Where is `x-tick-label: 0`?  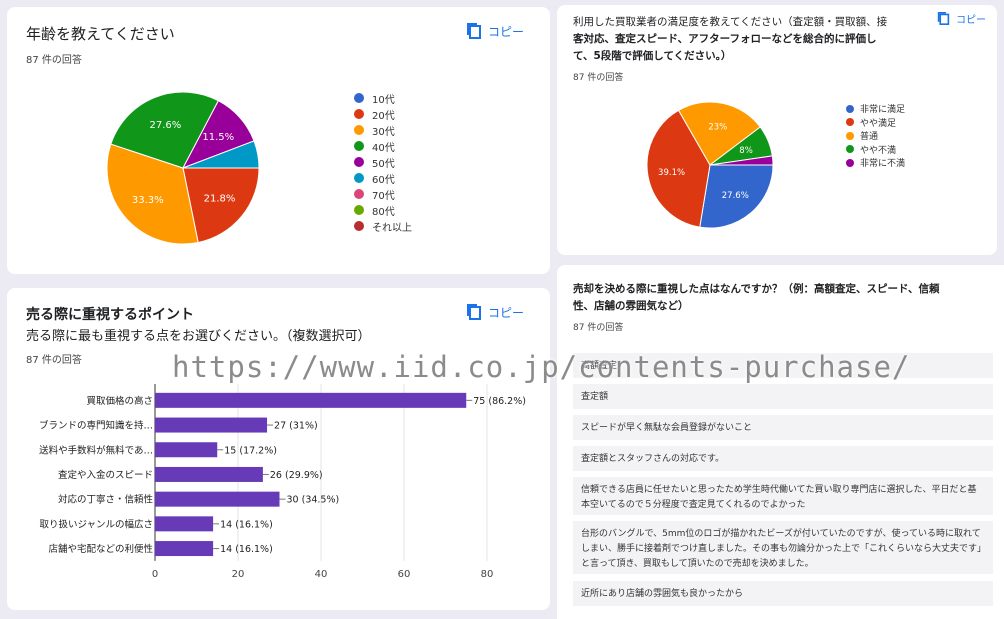 x-tick-label: 0 is located at coordinates (155, 573).